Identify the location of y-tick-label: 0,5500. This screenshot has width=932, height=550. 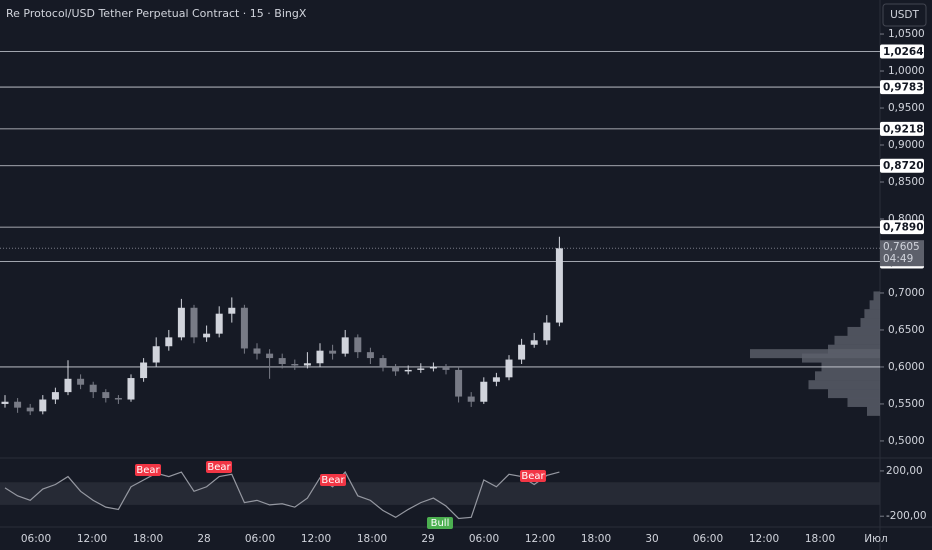
(906, 404).